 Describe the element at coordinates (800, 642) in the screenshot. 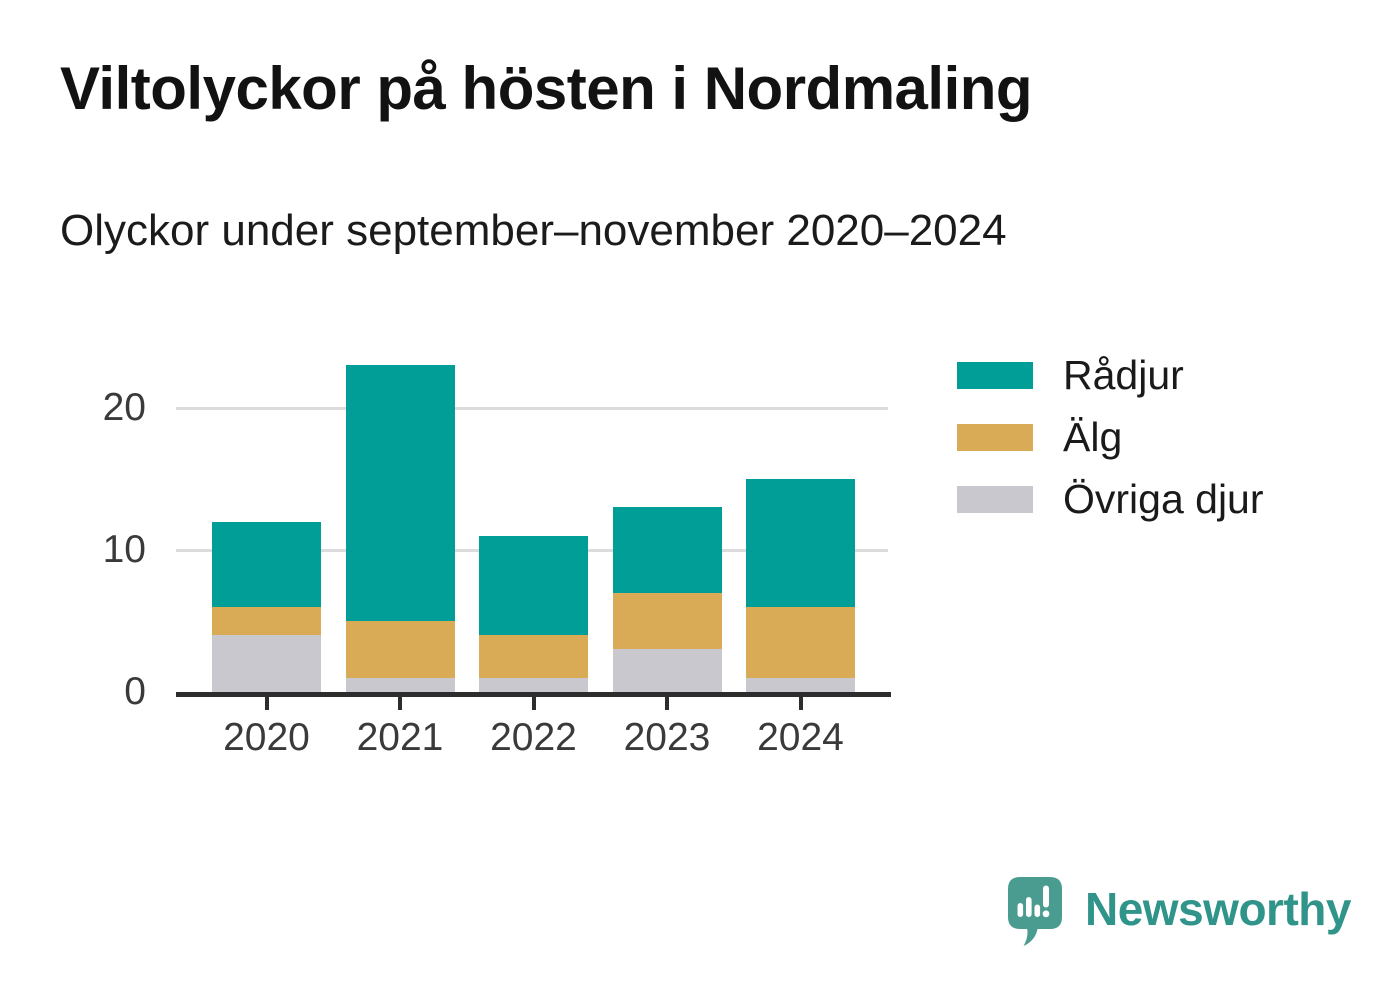

I see `bar-segment-2024-älg` at that location.